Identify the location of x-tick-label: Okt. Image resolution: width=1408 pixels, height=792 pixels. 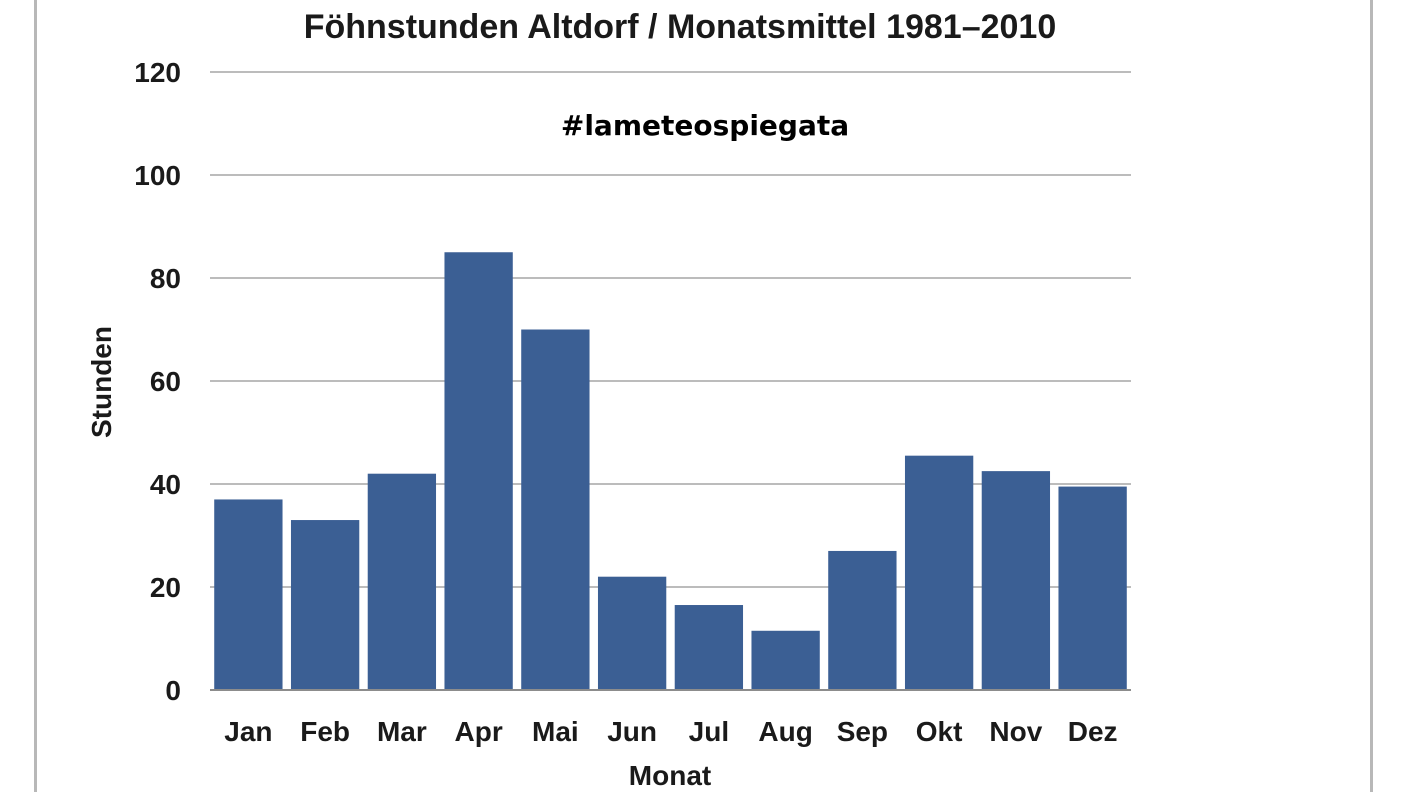
(939, 731).